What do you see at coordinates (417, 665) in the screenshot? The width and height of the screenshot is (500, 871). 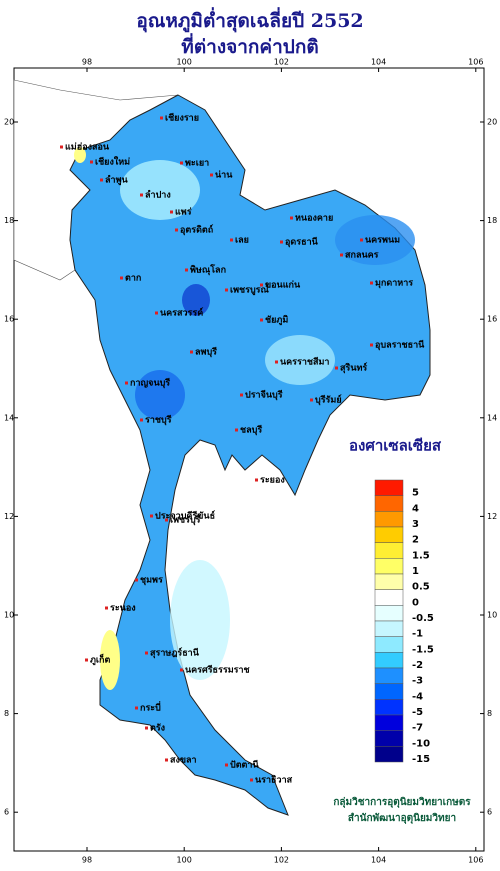 I see `legend-label: -2` at bounding box center [417, 665].